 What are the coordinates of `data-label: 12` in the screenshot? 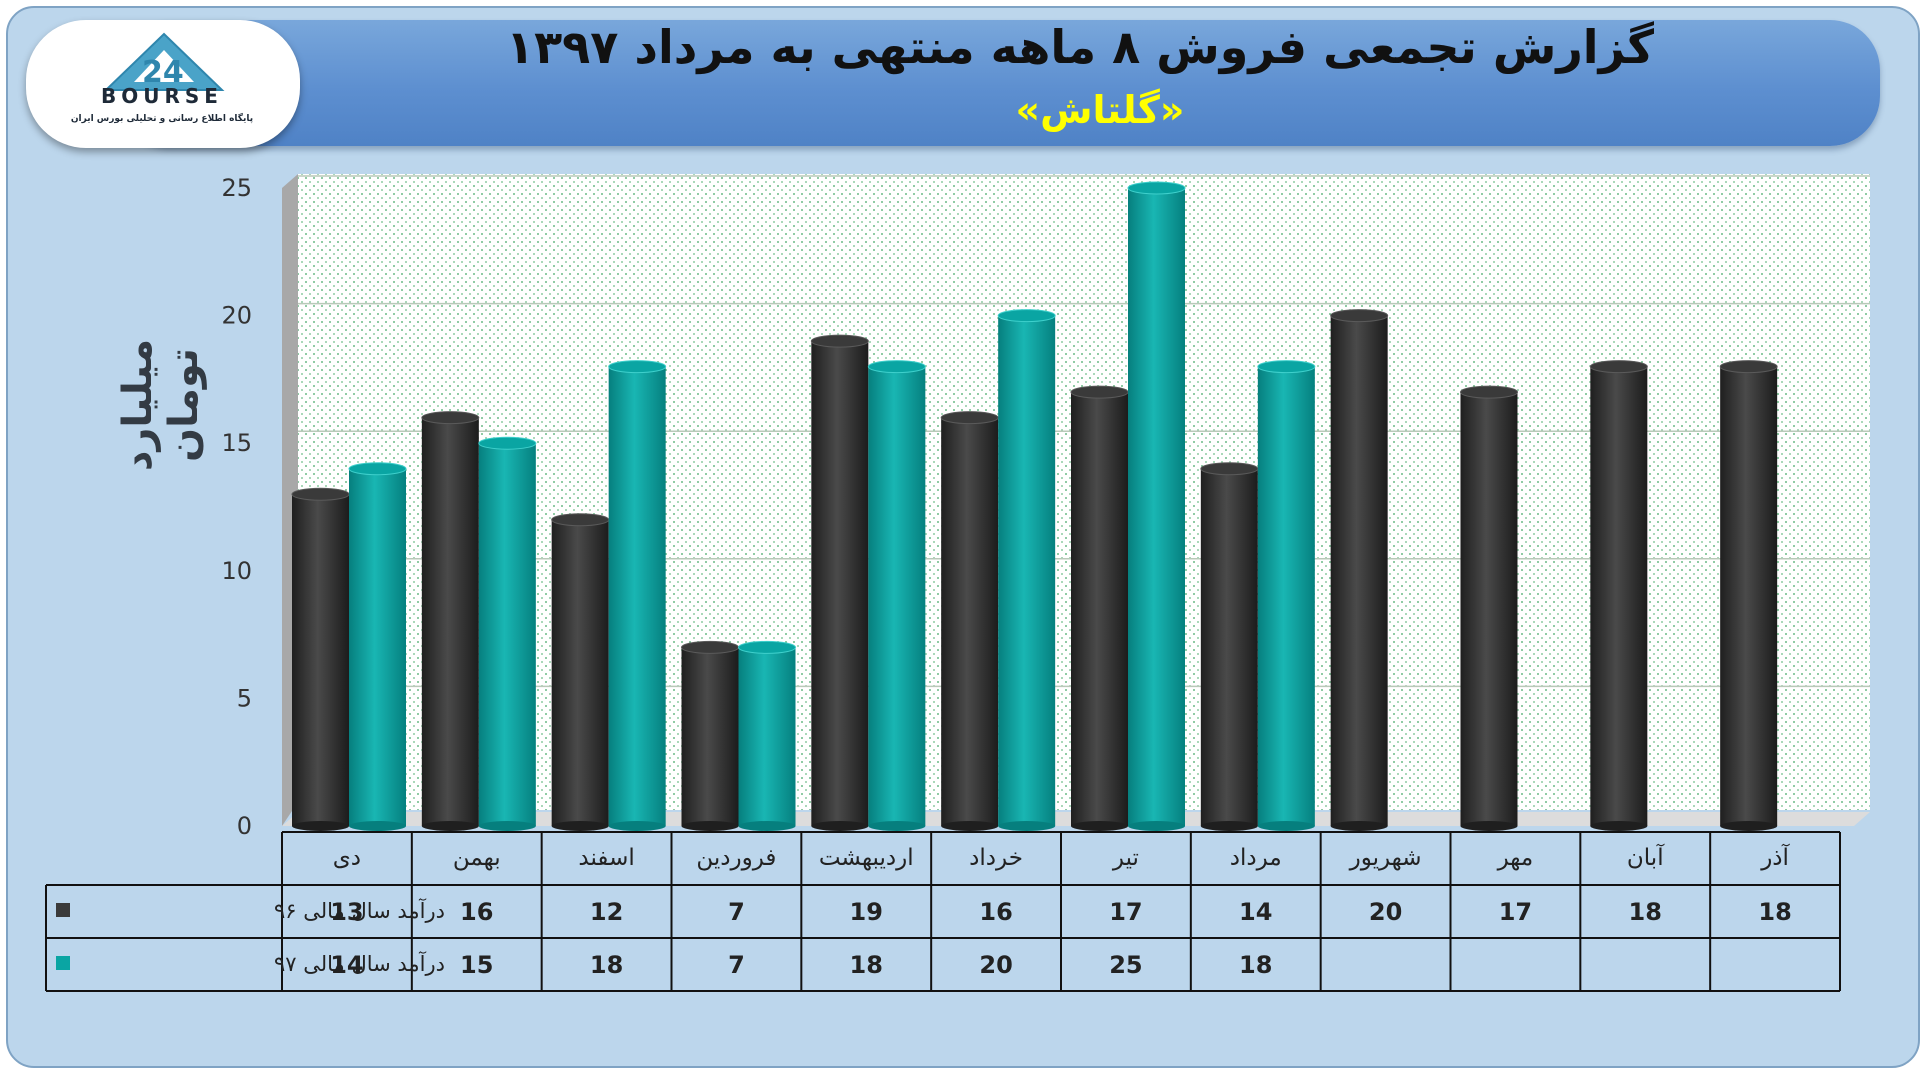 It's located at (606, 912).